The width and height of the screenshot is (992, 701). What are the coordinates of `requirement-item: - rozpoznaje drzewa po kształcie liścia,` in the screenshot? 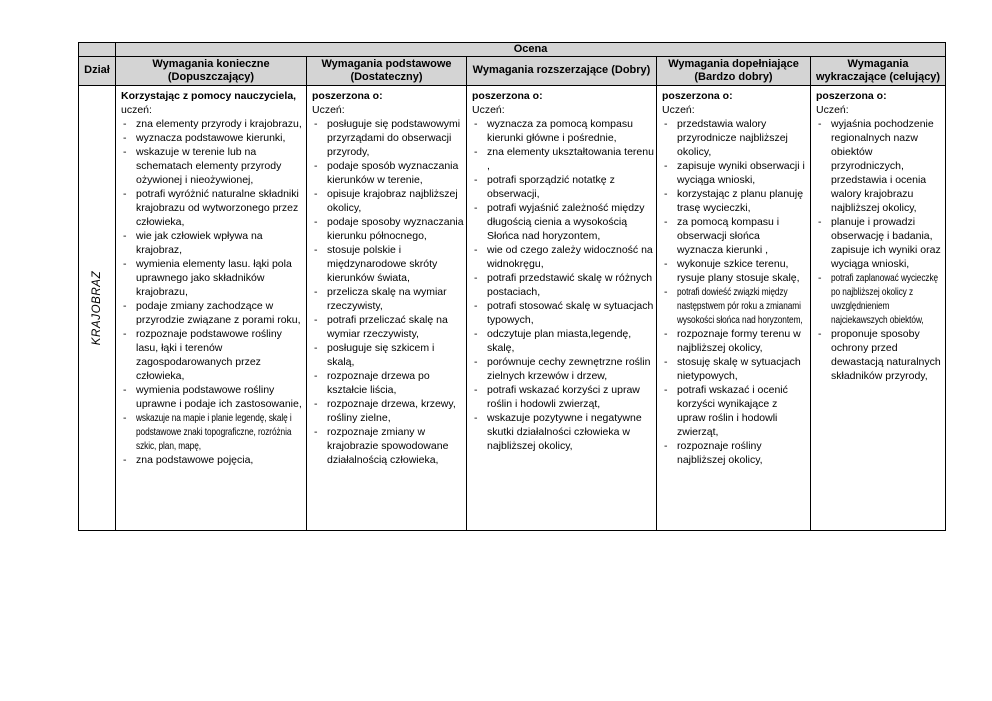 It's located at (388, 383).